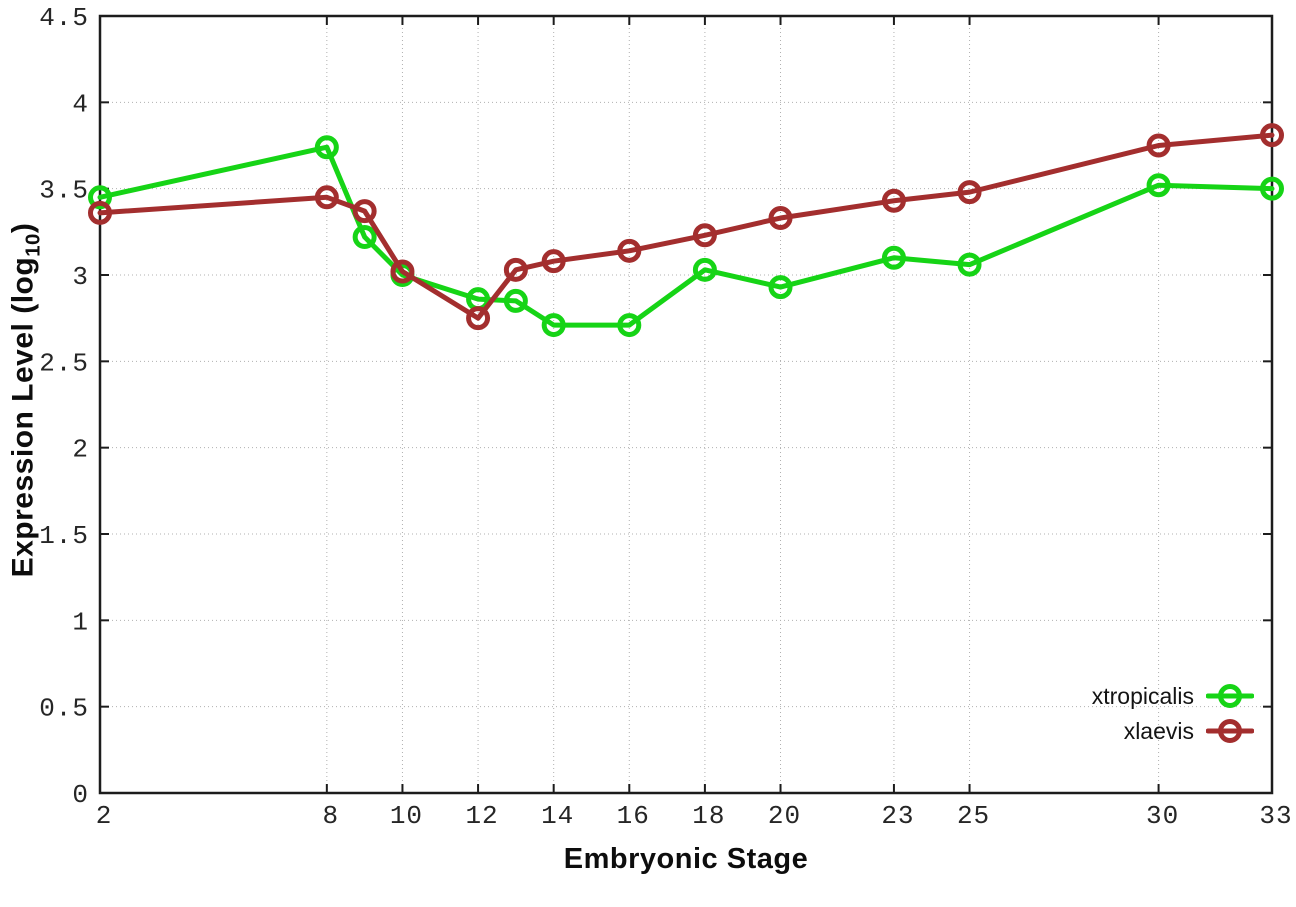 This screenshot has width=1296, height=907. What do you see at coordinates (1173, 714) in the screenshot?
I see `legend: xtropicalis xlaevis` at bounding box center [1173, 714].